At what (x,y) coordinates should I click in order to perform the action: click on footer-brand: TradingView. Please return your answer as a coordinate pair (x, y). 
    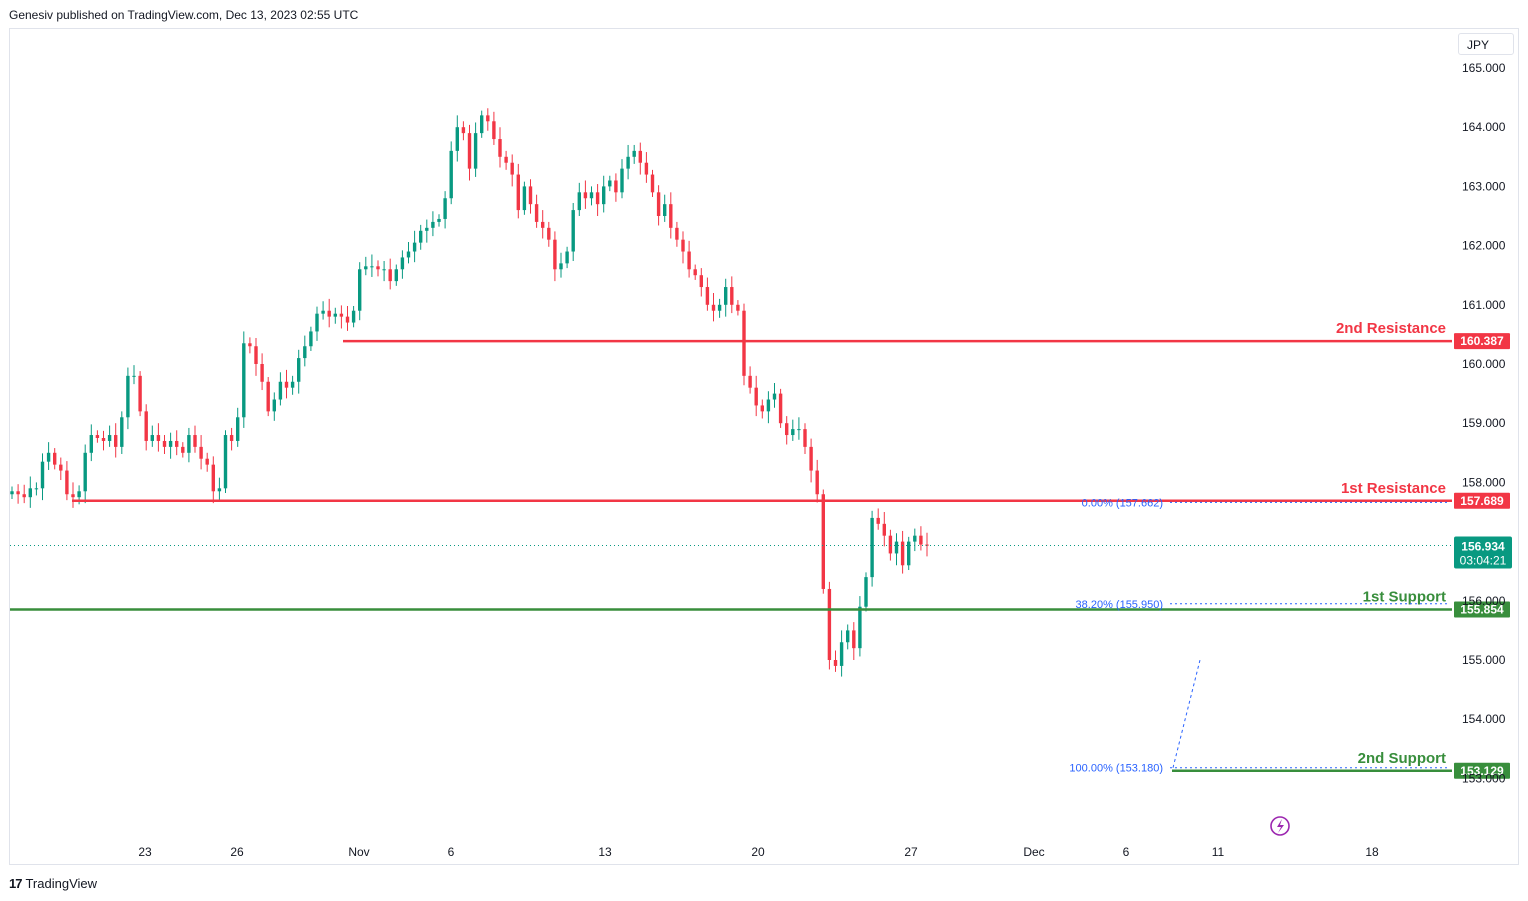
    Looking at the image, I should click on (61, 883).